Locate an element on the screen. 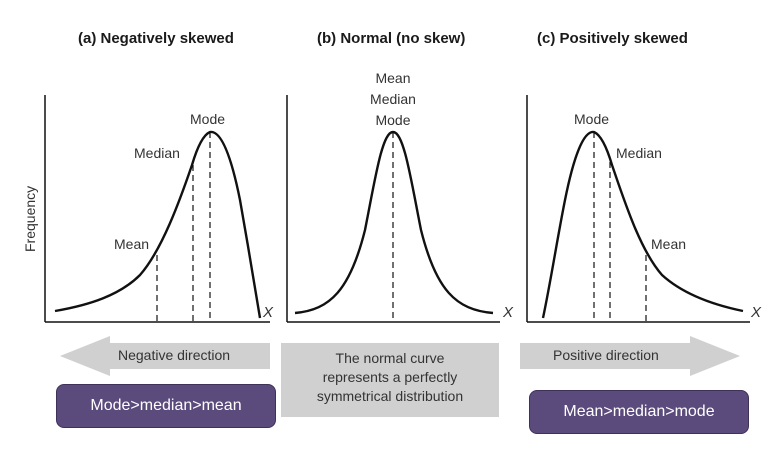 The height and width of the screenshot is (455, 773). y-axis-label: Frequency is located at coordinates (30, 219).